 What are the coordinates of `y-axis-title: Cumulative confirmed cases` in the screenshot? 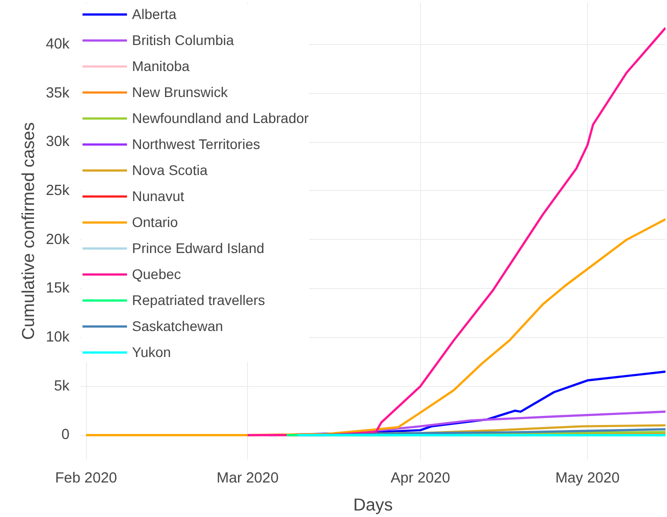 It's located at (28, 231).